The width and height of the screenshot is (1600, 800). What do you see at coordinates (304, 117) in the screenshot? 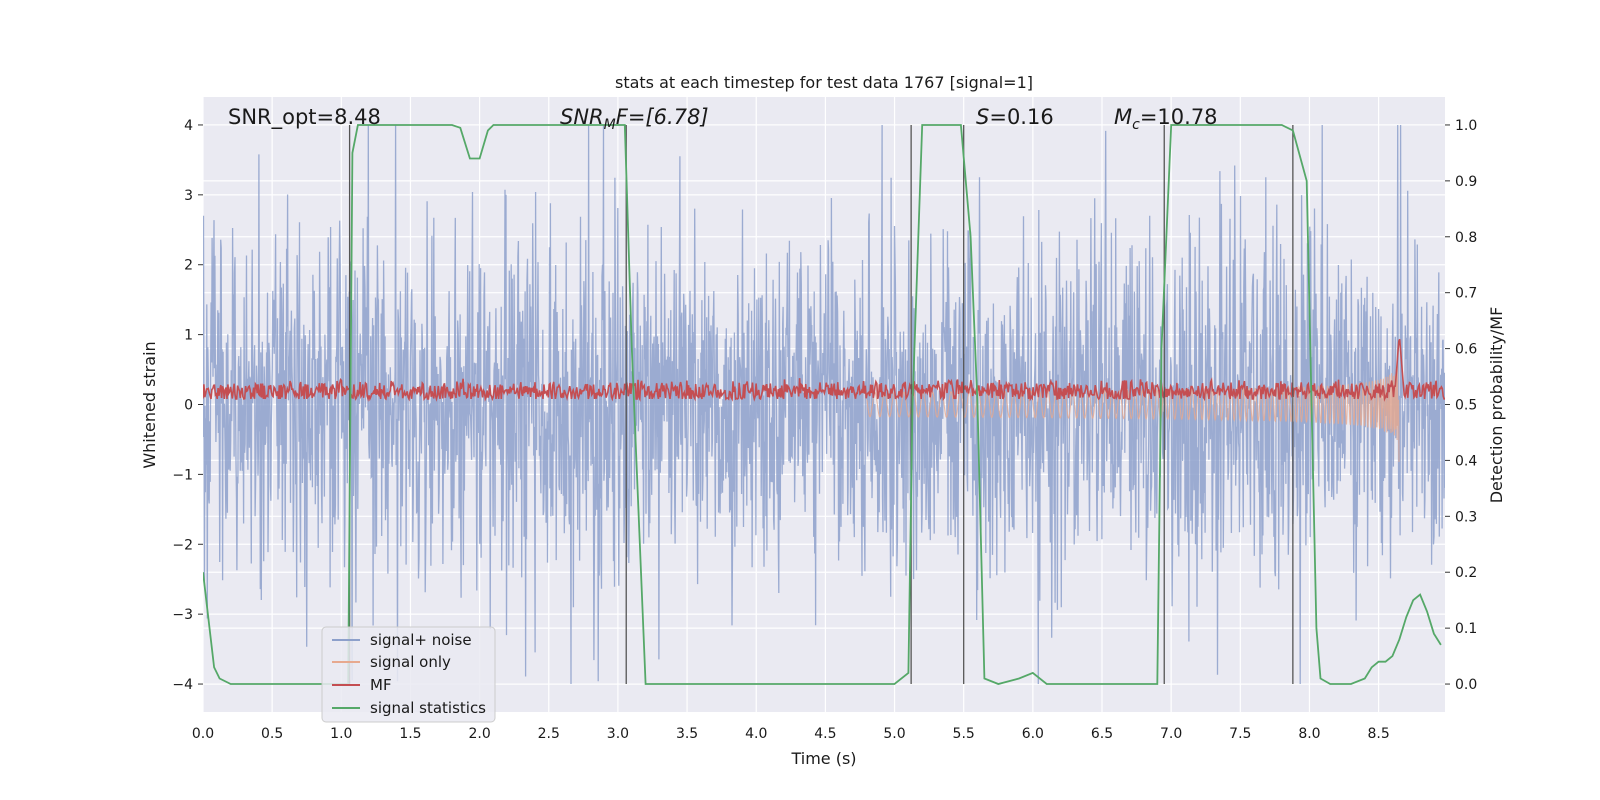
I see `annotation-snr-opt: SNR_opt=8.48` at bounding box center [304, 117].